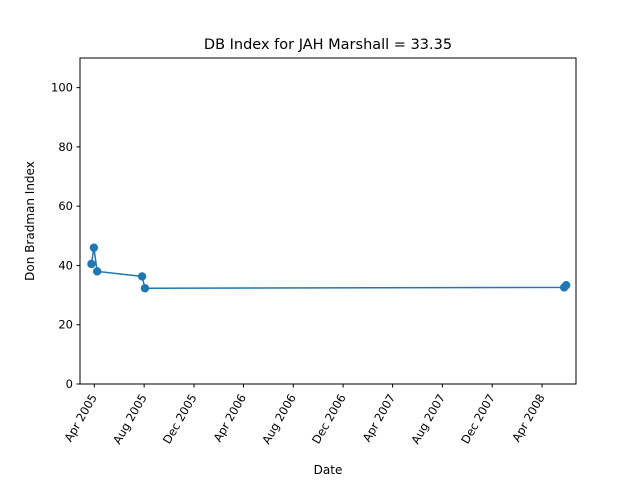  I want to click on y-tick-label: 100, so click(62, 88).